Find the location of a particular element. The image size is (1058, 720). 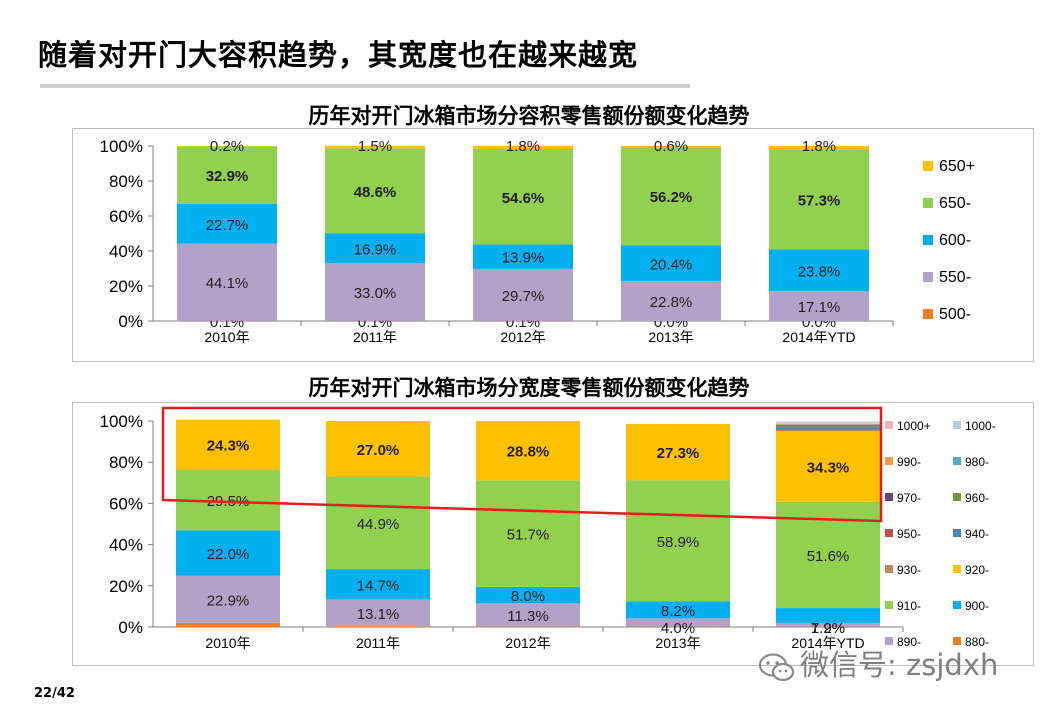

chart2-legend-label-980: 980- is located at coordinates (977, 462).